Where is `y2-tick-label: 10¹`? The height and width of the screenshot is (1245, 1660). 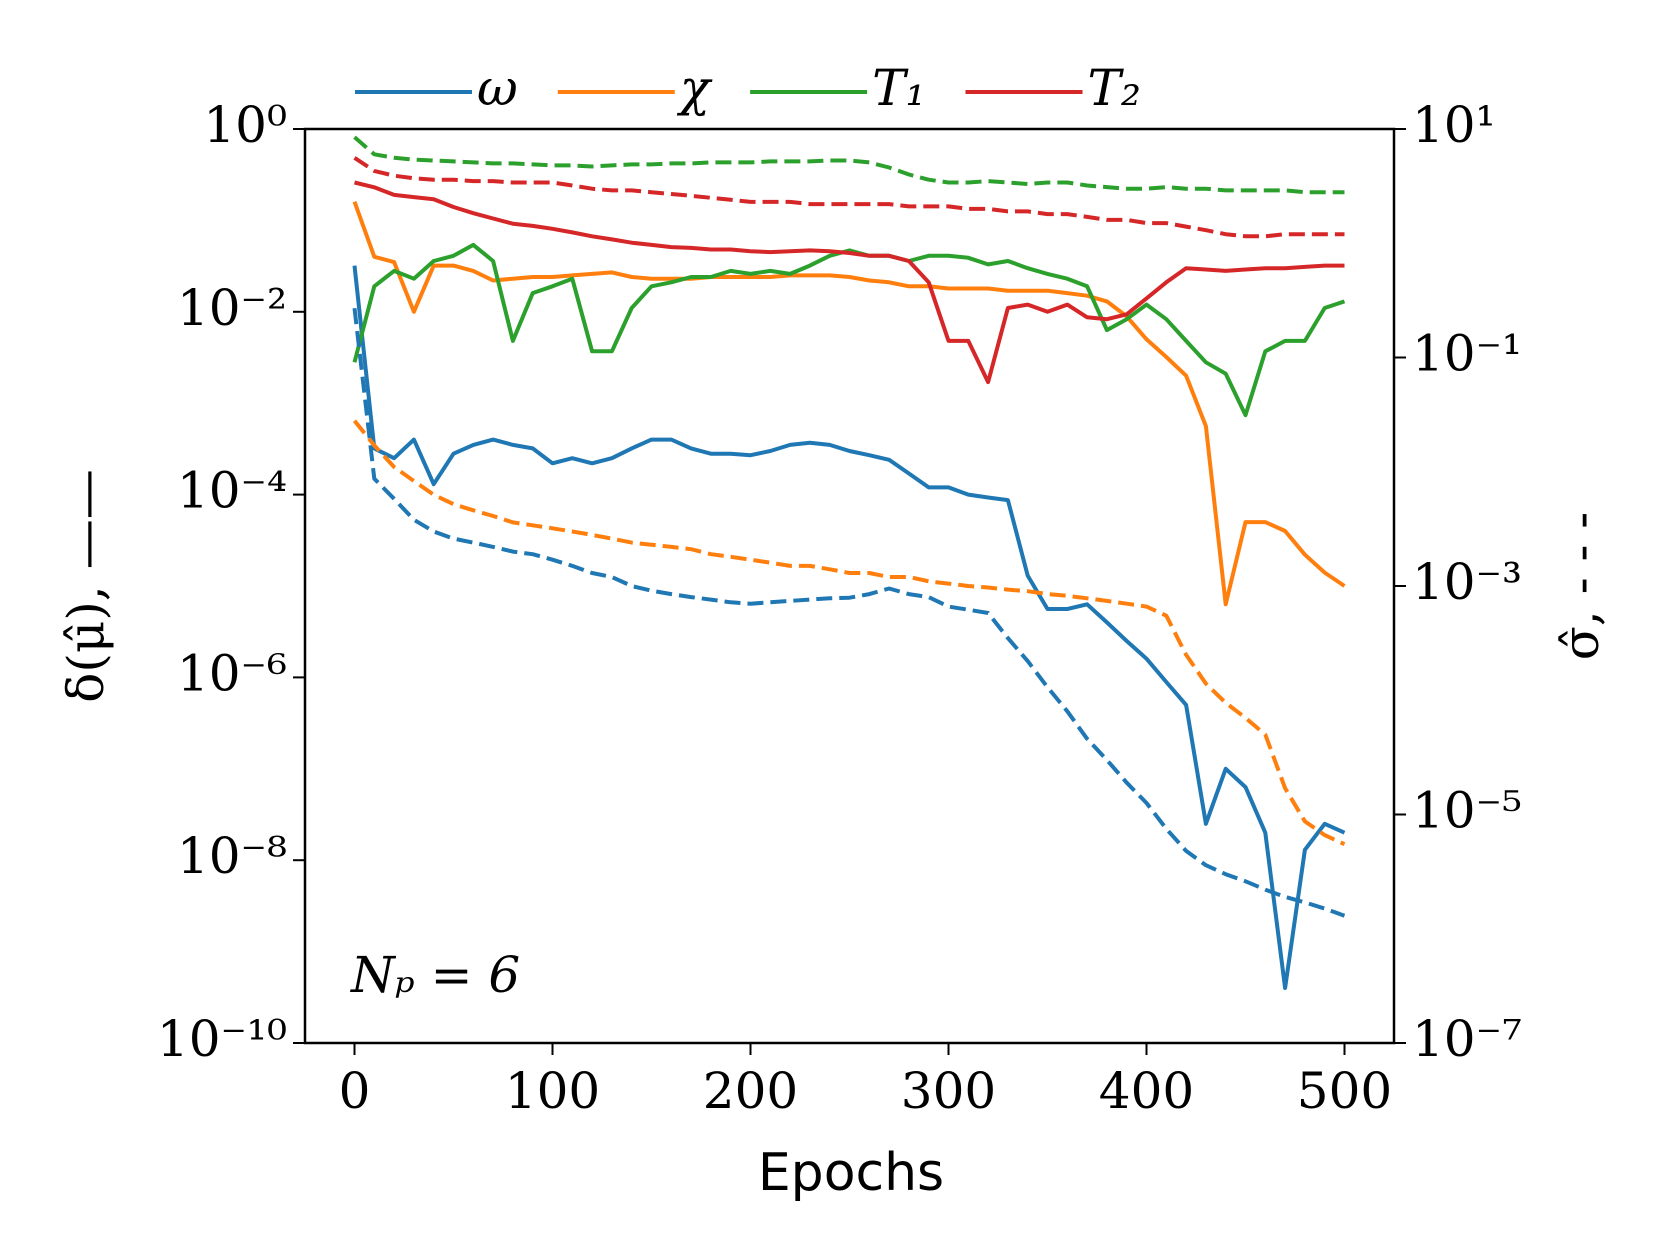
y2-tick-label: 10¹ is located at coordinates (1454, 125).